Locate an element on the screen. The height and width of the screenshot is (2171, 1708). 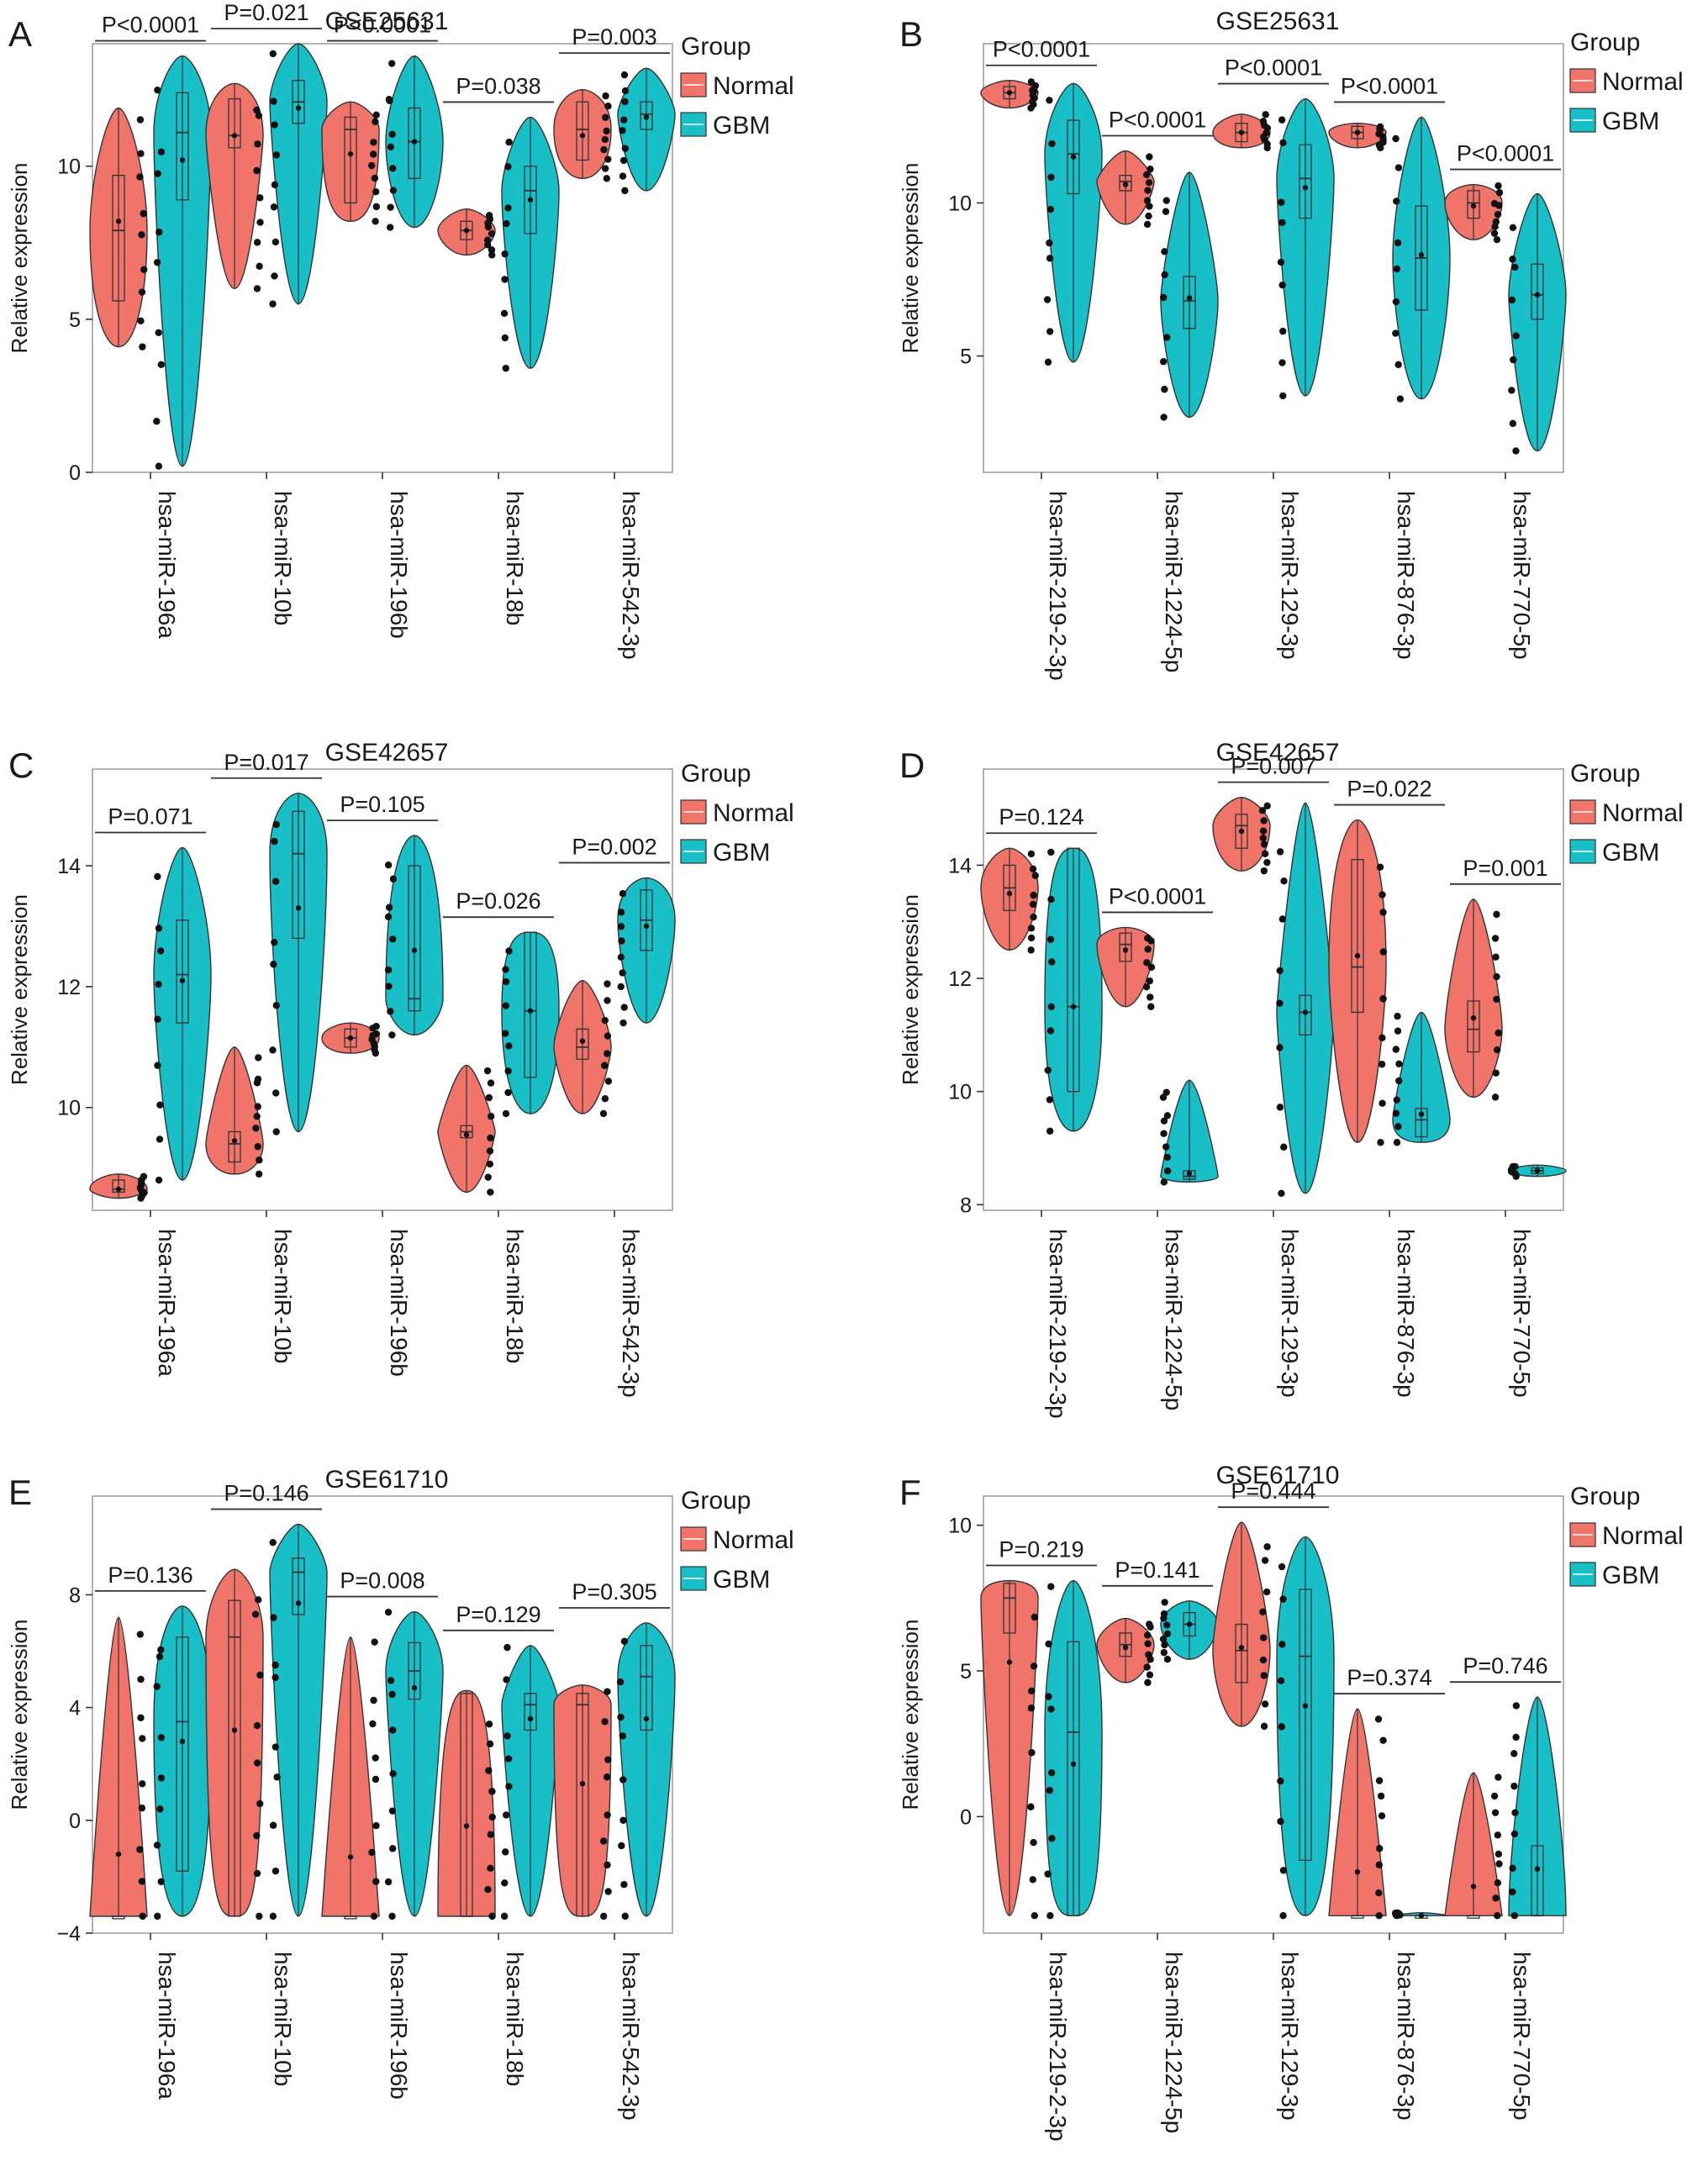
x-tick-label: hsa-miR-770-5p is located at coordinates (1522, 2037).